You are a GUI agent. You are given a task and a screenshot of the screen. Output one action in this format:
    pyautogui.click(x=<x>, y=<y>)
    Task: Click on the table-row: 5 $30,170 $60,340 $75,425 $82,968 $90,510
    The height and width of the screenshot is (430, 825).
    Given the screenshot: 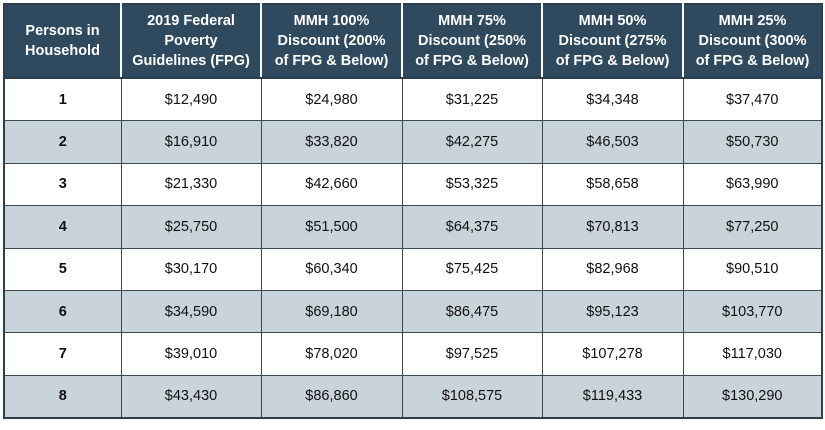 What is the action you would take?
    pyautogui.click(x=413, y=269)
    